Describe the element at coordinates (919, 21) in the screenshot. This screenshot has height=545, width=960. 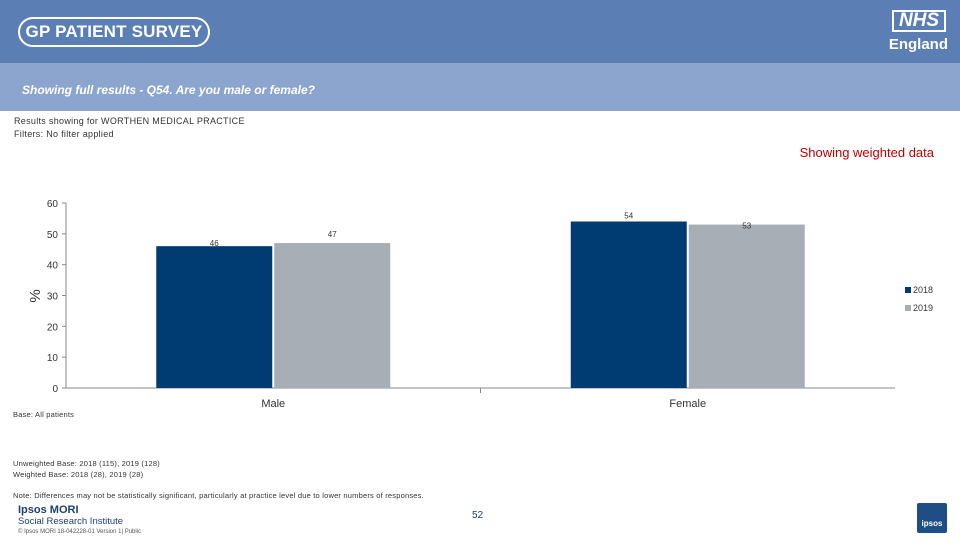
I see `nhs-logo: NHS` at that location.